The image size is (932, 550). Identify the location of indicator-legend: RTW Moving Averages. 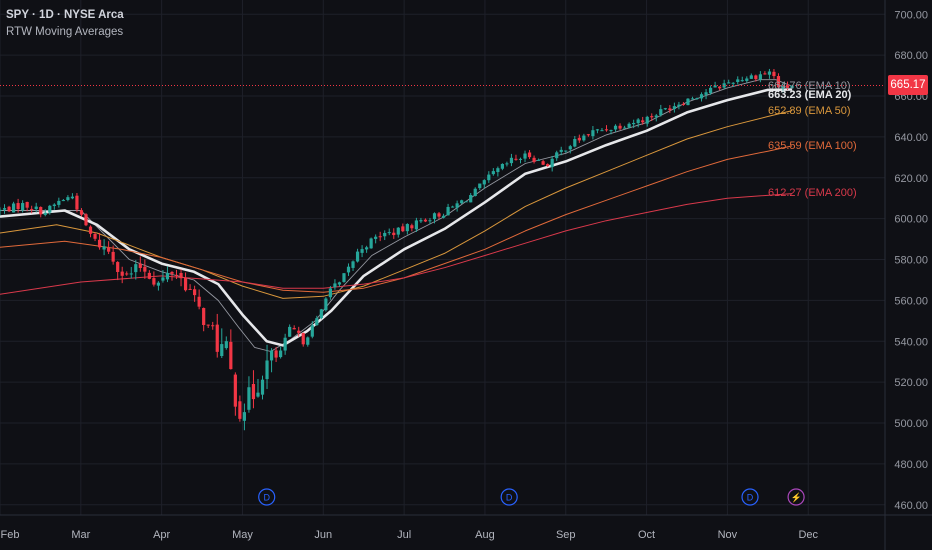
(65, 32).